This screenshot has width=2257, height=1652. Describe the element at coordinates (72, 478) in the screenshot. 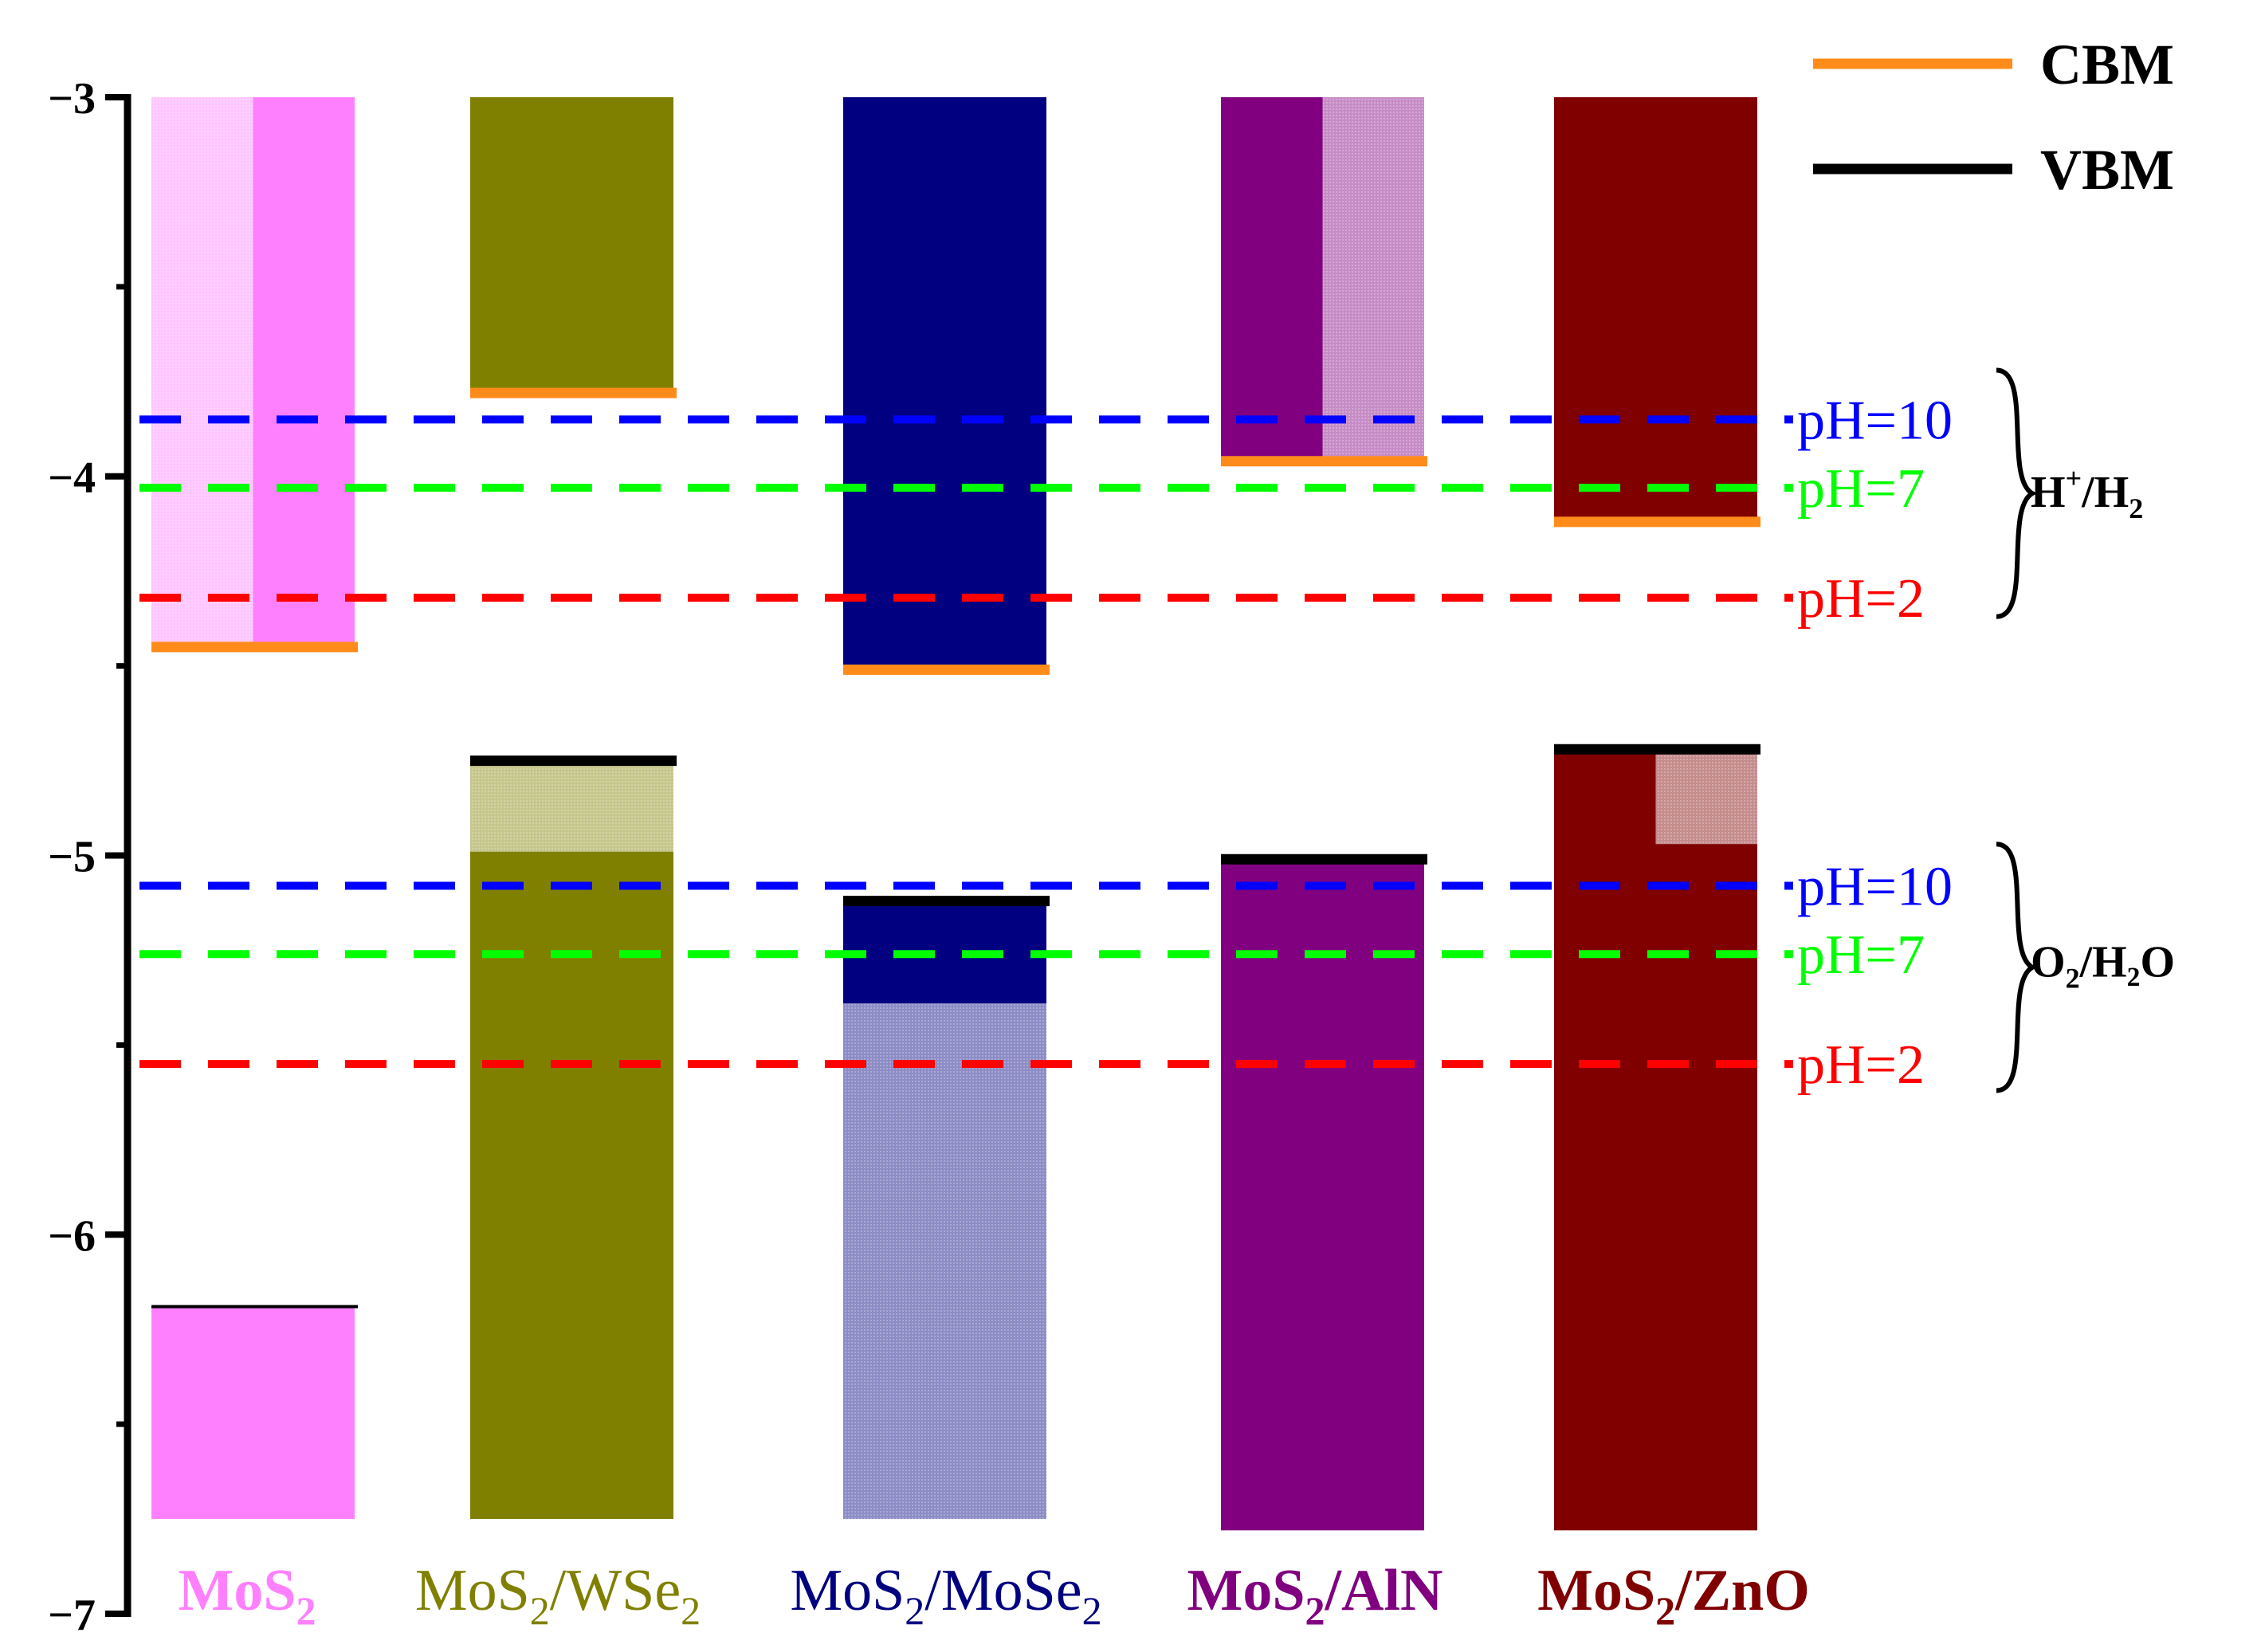

I see `y-tick-label: −4` at that location.